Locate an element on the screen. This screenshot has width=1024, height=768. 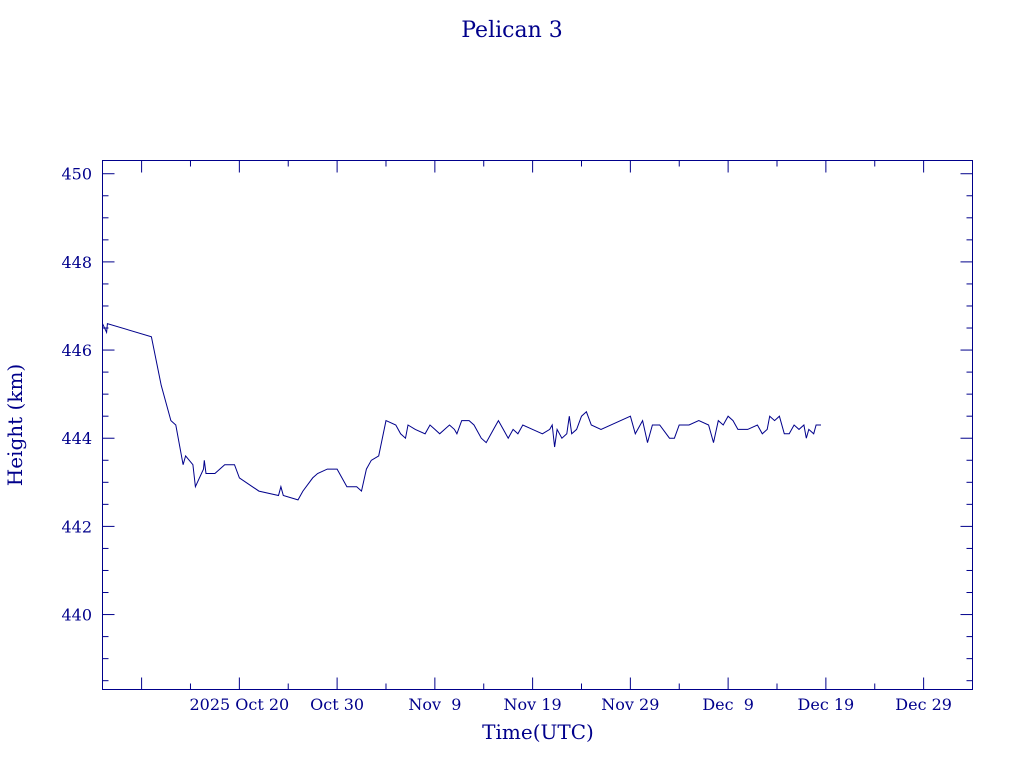
x-tick-label: 2025 Oct 20 is located at coordinates (239, 704).